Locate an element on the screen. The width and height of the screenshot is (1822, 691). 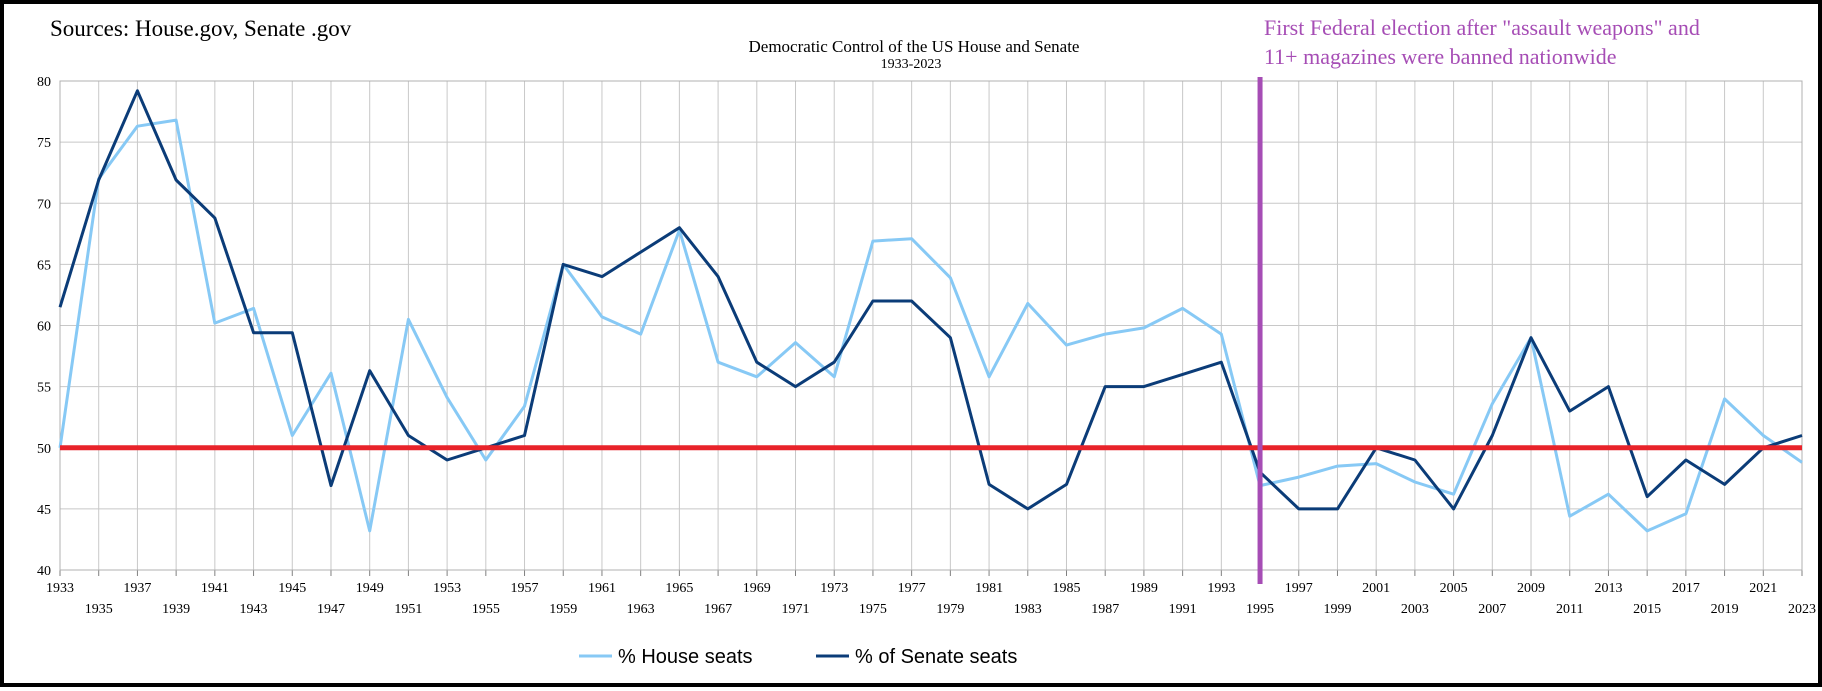
x-tick-label: 2013 is located at coordinates (1608, 588).